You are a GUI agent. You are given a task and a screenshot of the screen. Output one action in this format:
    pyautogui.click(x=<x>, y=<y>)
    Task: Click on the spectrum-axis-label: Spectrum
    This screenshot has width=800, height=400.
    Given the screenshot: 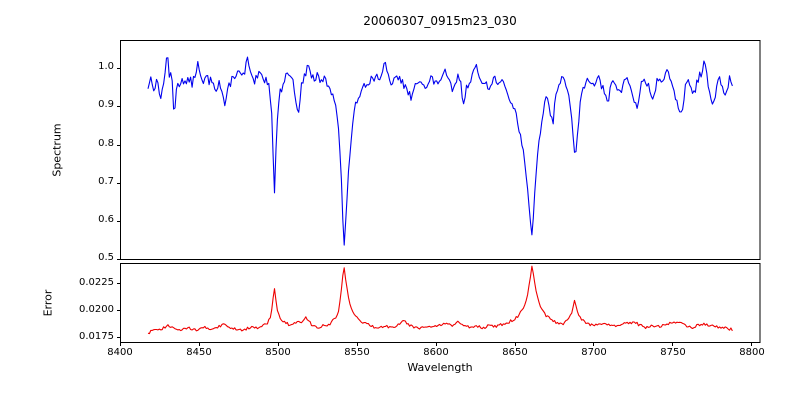 What is the action you would take?
    pyautogui.click(x=57, y=150)
    